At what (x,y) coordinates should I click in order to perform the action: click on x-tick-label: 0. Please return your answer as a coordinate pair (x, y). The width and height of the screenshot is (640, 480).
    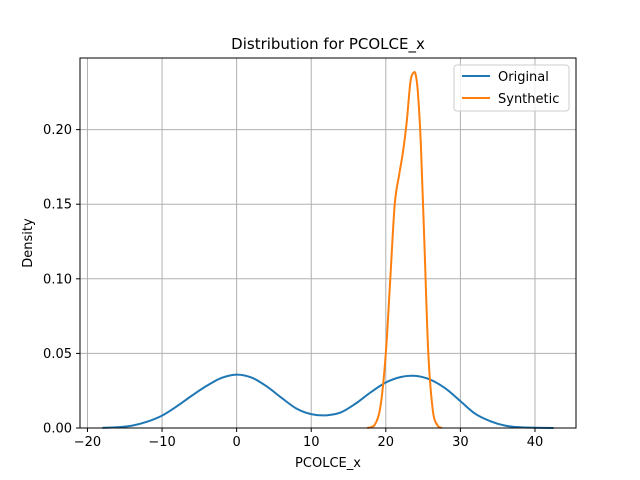
    Looking at the image, I should click on (236, 442).